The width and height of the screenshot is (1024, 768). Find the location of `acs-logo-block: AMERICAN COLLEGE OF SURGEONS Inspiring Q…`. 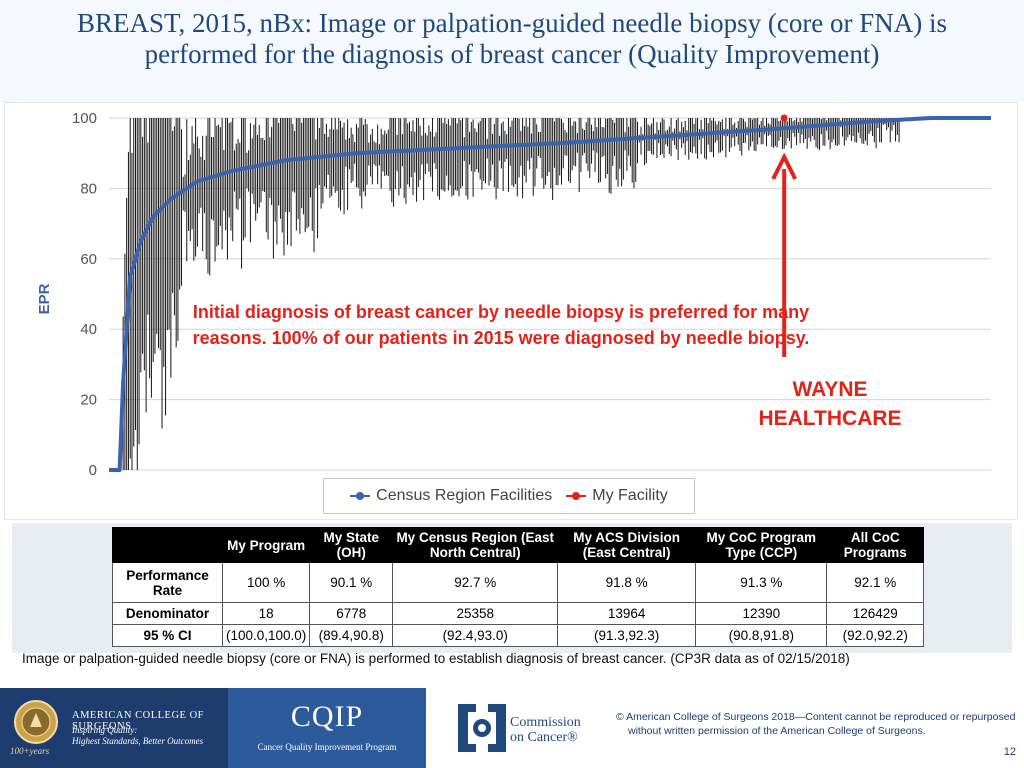

acs-logo-block: AMERICAN COLLEGE OF SURGEONS Inspiring Q… is located at coordinates (114, 728).